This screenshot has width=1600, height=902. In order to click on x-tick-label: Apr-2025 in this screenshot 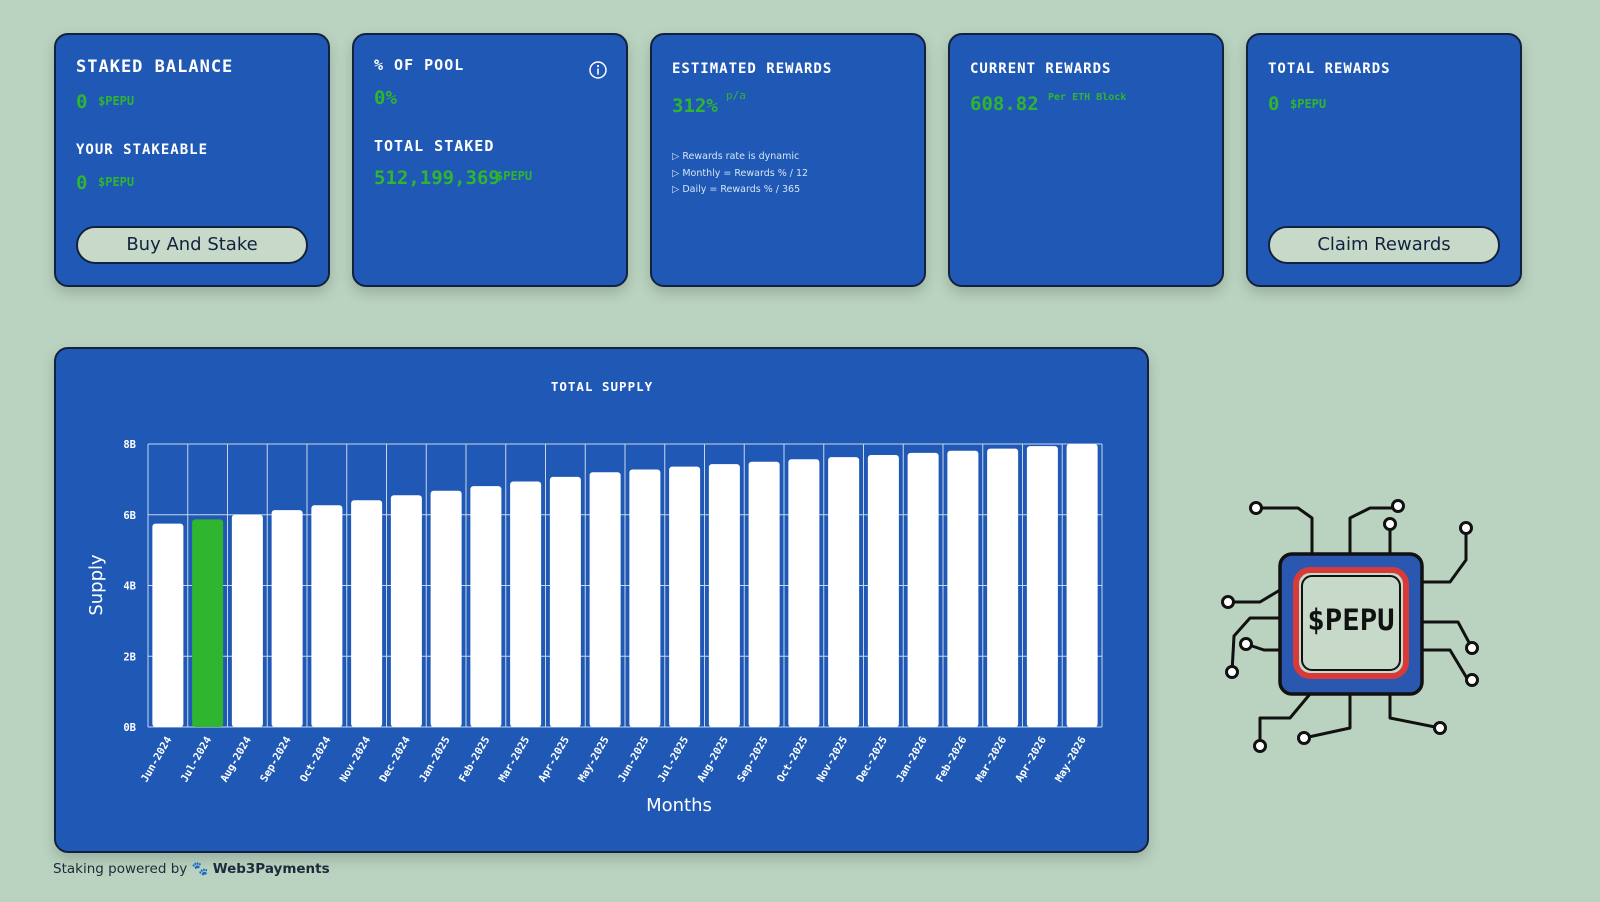, I will do `click(554, 760)`.